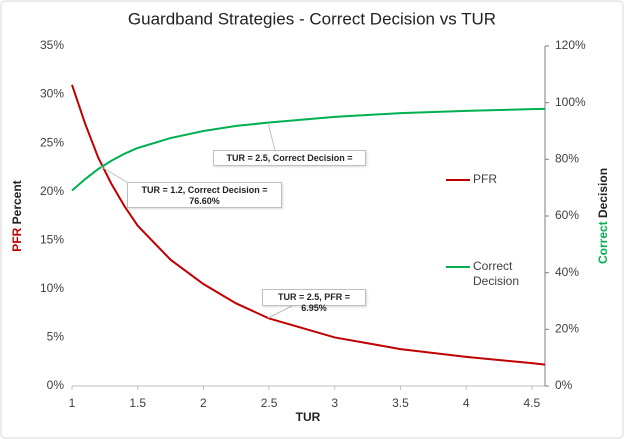  Describe the element at coordinates (52, 94) in the screenshot. I see `y-tick-label: 30%` at that location.